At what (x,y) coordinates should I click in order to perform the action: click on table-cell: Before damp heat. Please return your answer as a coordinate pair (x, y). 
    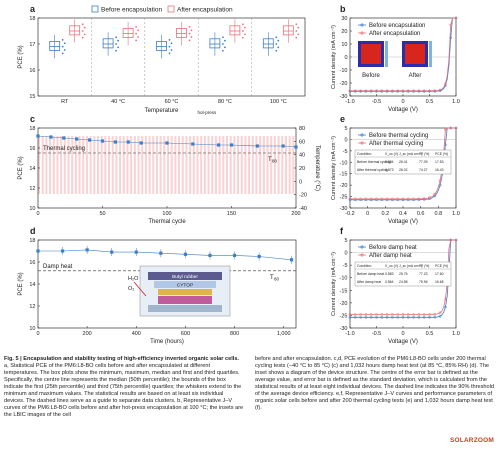
    Looking at the image, I should click on (370, 274).